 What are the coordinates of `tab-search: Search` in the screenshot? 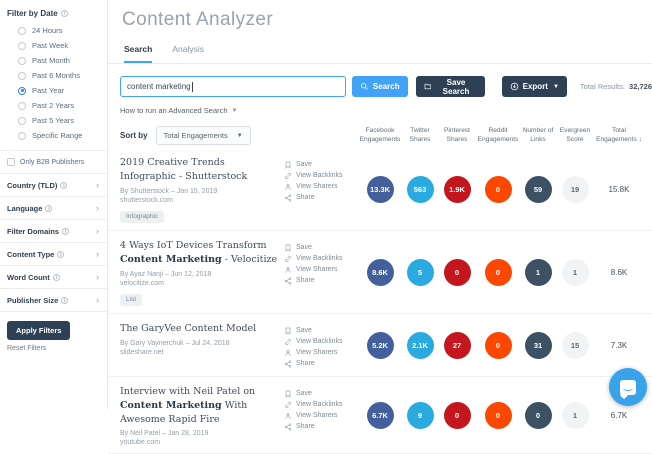 It's located at (138, 53).